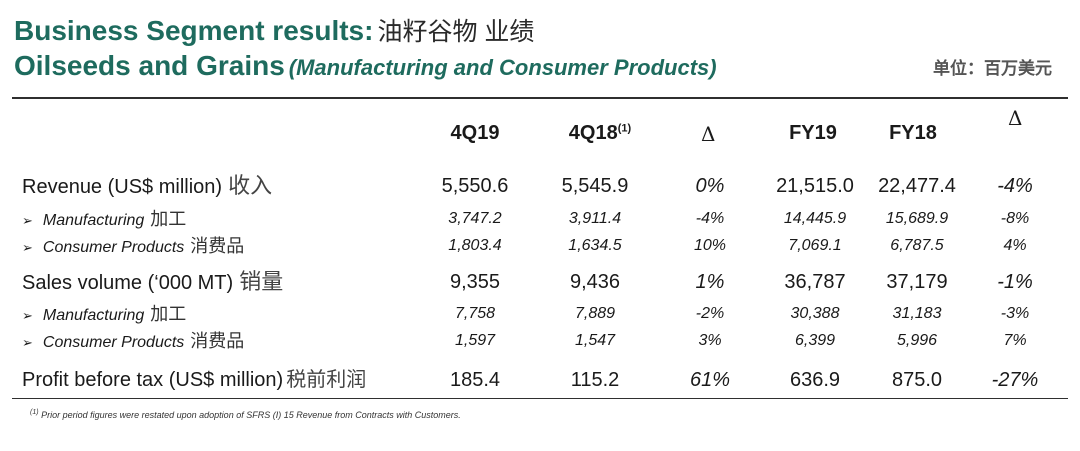 The width and height of the screenshot is (1080, 451). Describe the element at coordinates (917, 380) in the screenshot. I see `cell-fy18: 875.0` at that location.